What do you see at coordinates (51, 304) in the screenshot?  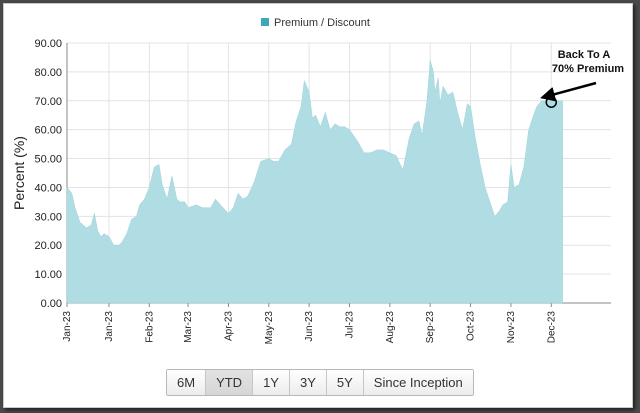 I see `y-tick-label: 0.00` at bounding box center [51, 304].